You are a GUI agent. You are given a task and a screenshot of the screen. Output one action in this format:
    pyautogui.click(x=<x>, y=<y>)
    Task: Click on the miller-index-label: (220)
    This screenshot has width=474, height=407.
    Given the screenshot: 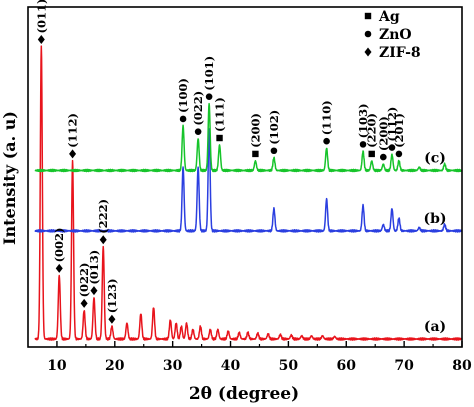 What is the action you would take?
    pyautogui.click(x=372, y=130)
    